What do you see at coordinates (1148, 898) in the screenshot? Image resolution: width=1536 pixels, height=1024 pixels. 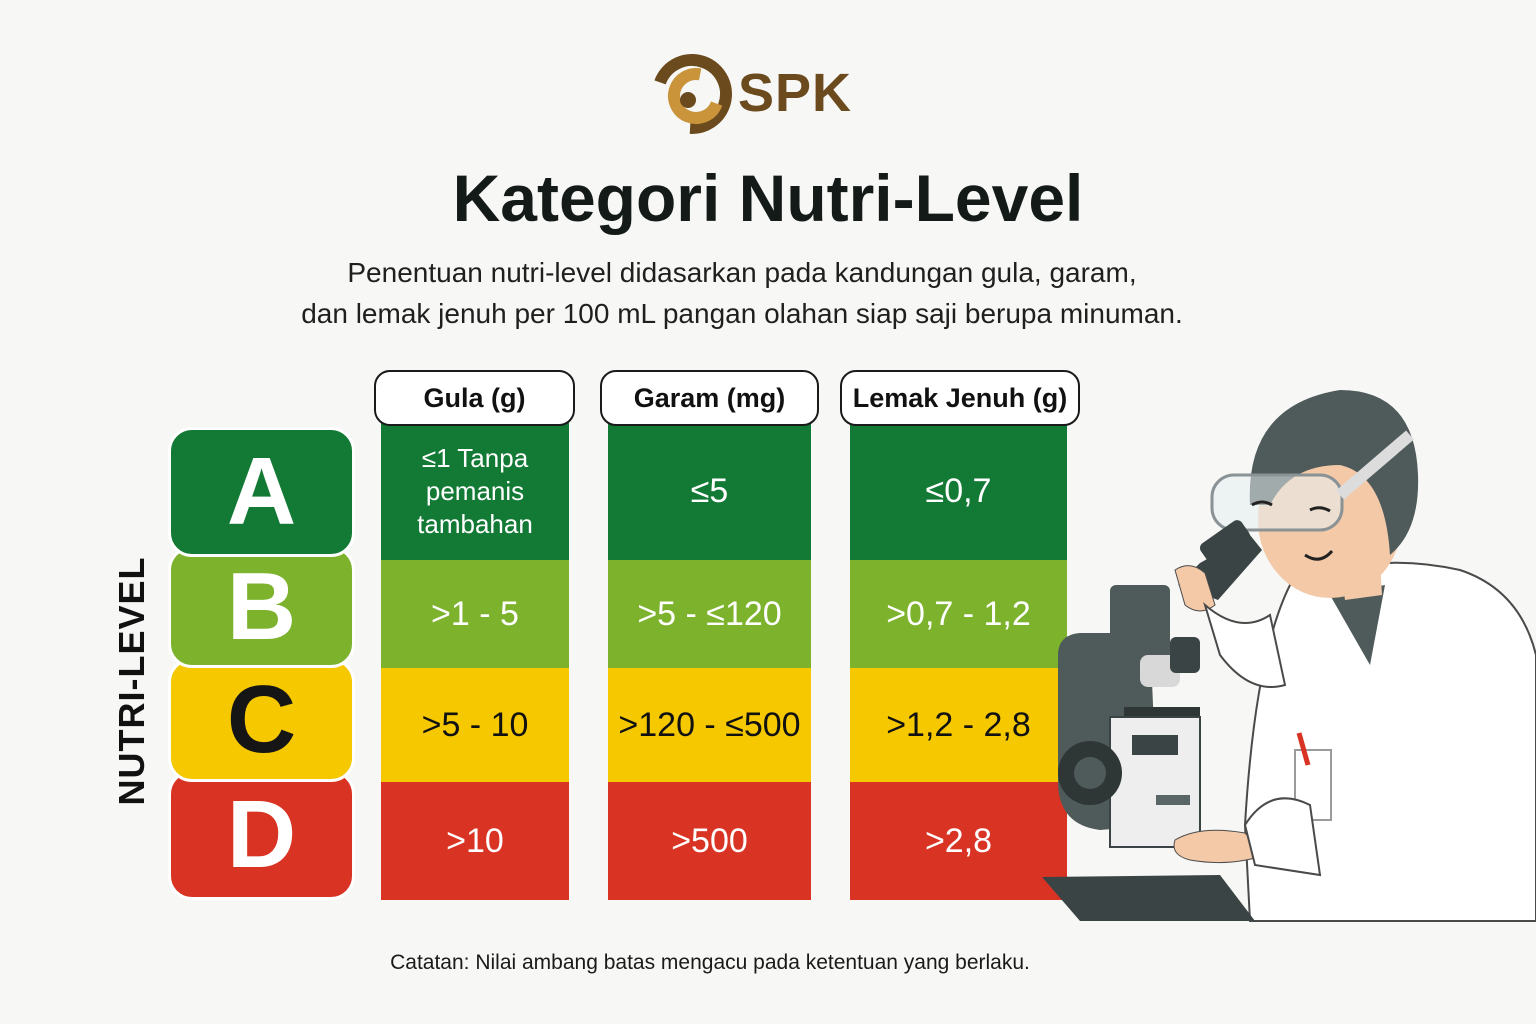 I see `microscope-base` at bounding box center [1148, 898].